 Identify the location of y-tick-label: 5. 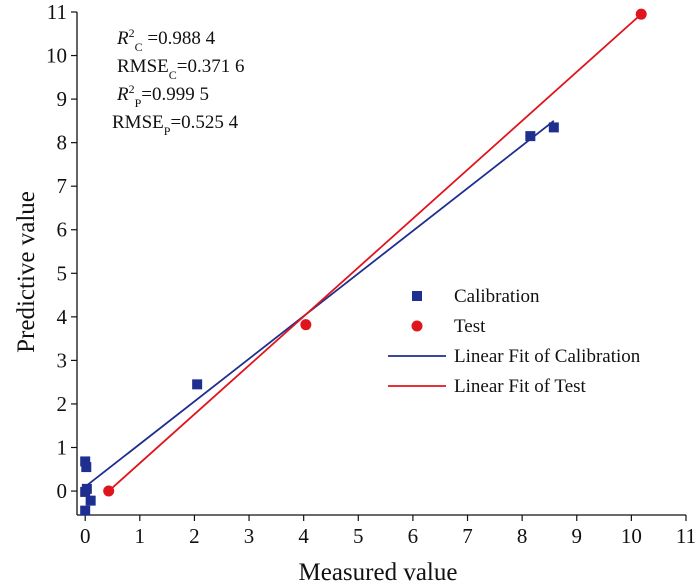
(62, 273).